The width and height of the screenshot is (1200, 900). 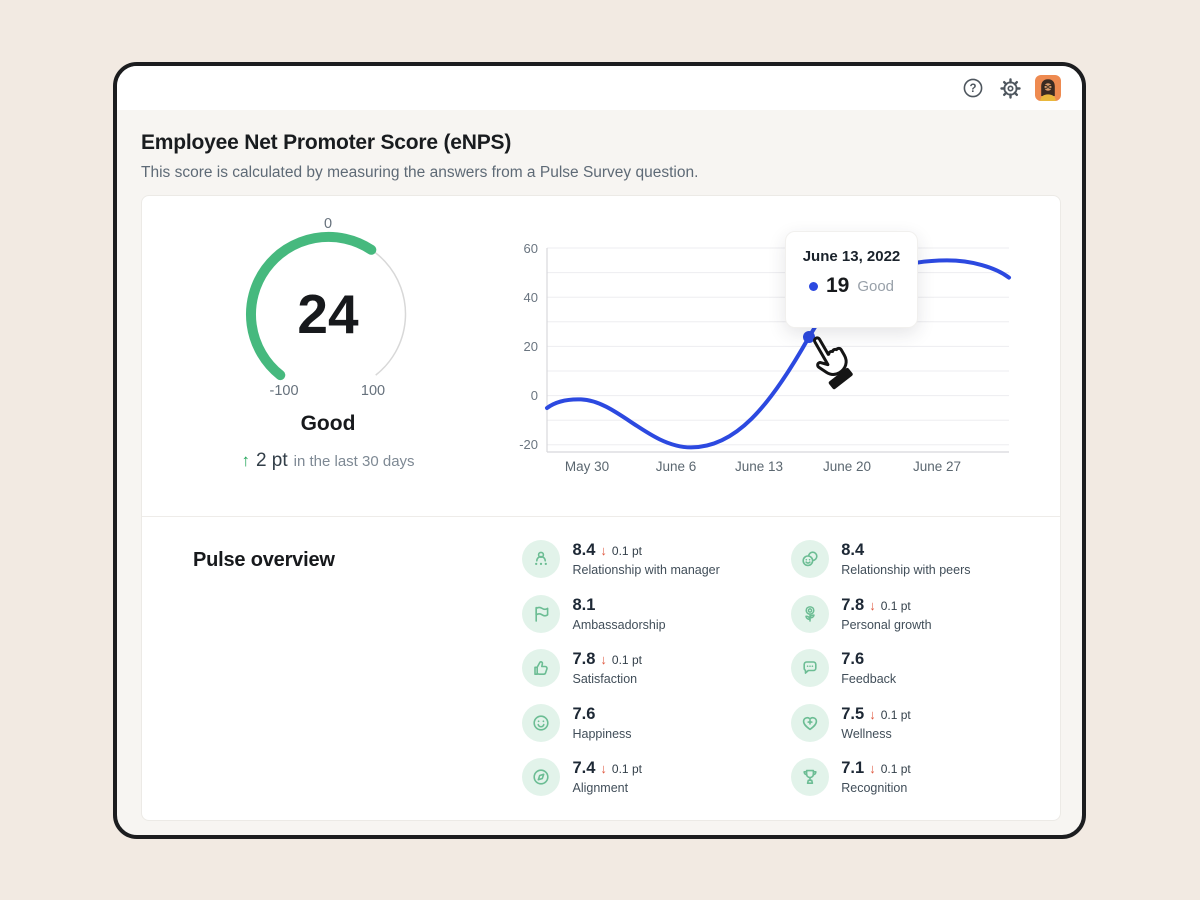 What do you see at coordinates (809, 337) in the screenshot?
I see `hovered-data-point` at bounding box center [809, 337].